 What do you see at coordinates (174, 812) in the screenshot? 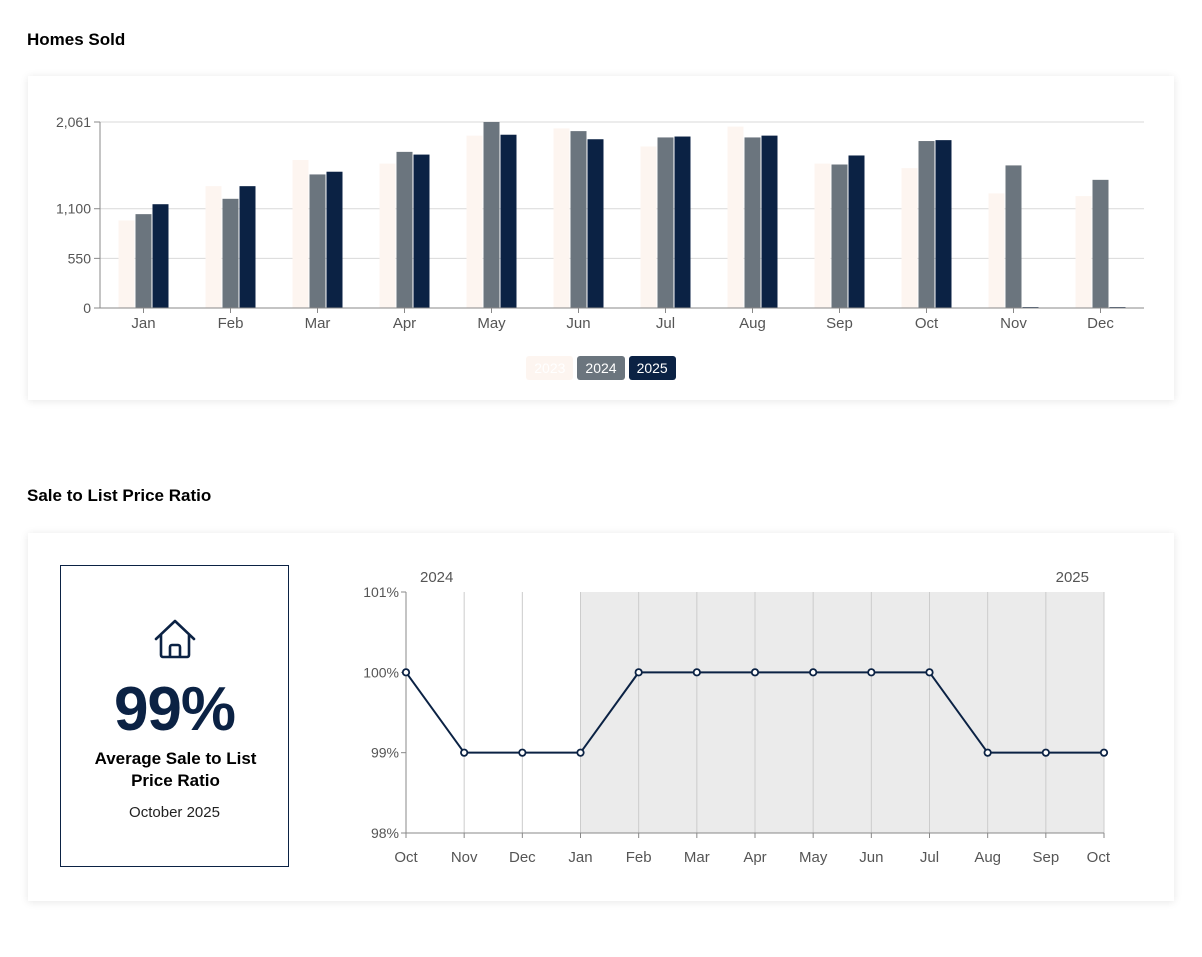
I see `stat-date: October 2025` at bounding box center [174, 812].